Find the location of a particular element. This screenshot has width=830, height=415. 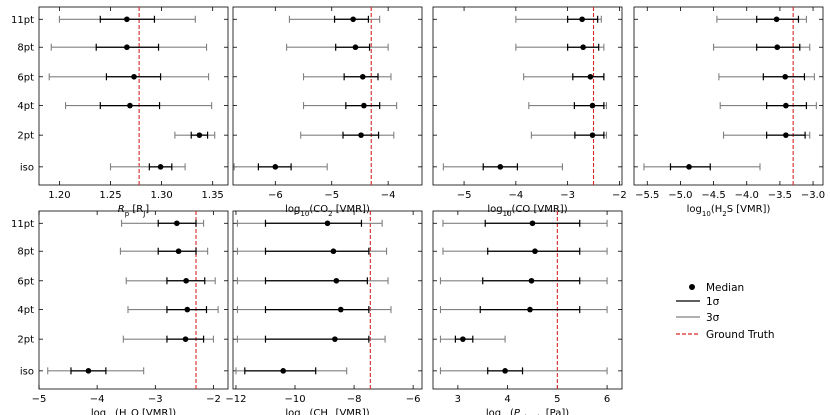

x-tick-label: −5.5 is located at coordinates (647, 195).